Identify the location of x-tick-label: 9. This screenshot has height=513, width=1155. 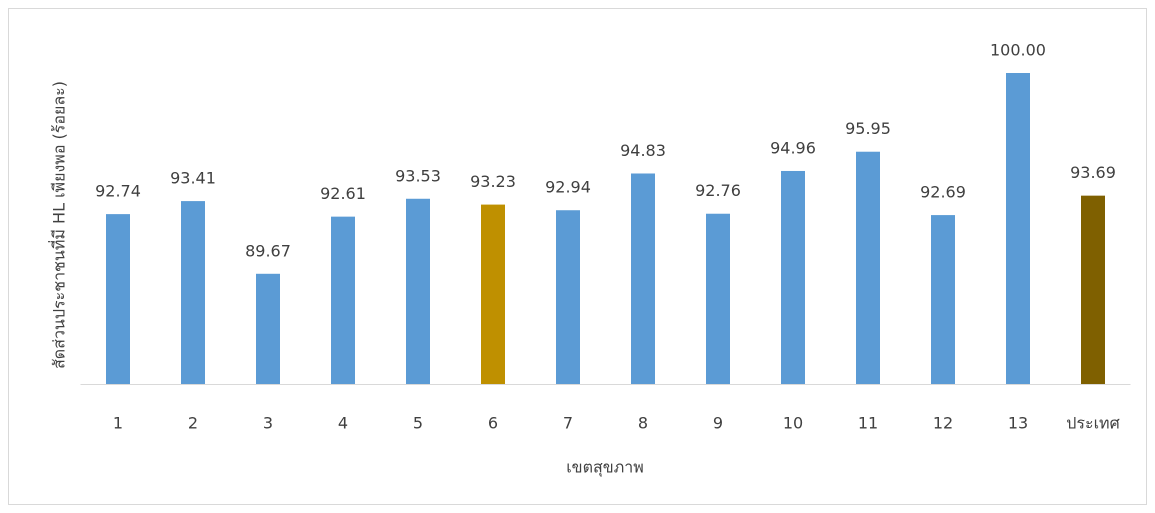
(718, 423).